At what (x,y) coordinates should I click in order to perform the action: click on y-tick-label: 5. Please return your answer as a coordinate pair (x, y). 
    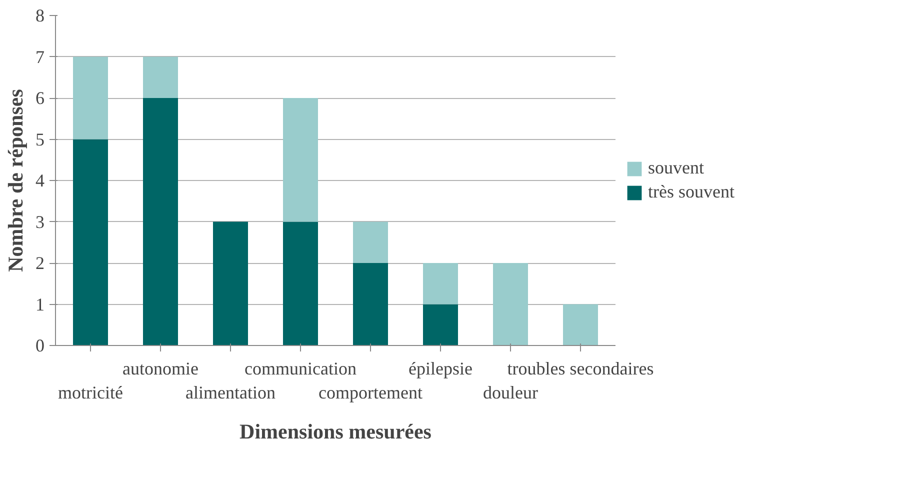
    Looking at the image, I should click on (40, 139).